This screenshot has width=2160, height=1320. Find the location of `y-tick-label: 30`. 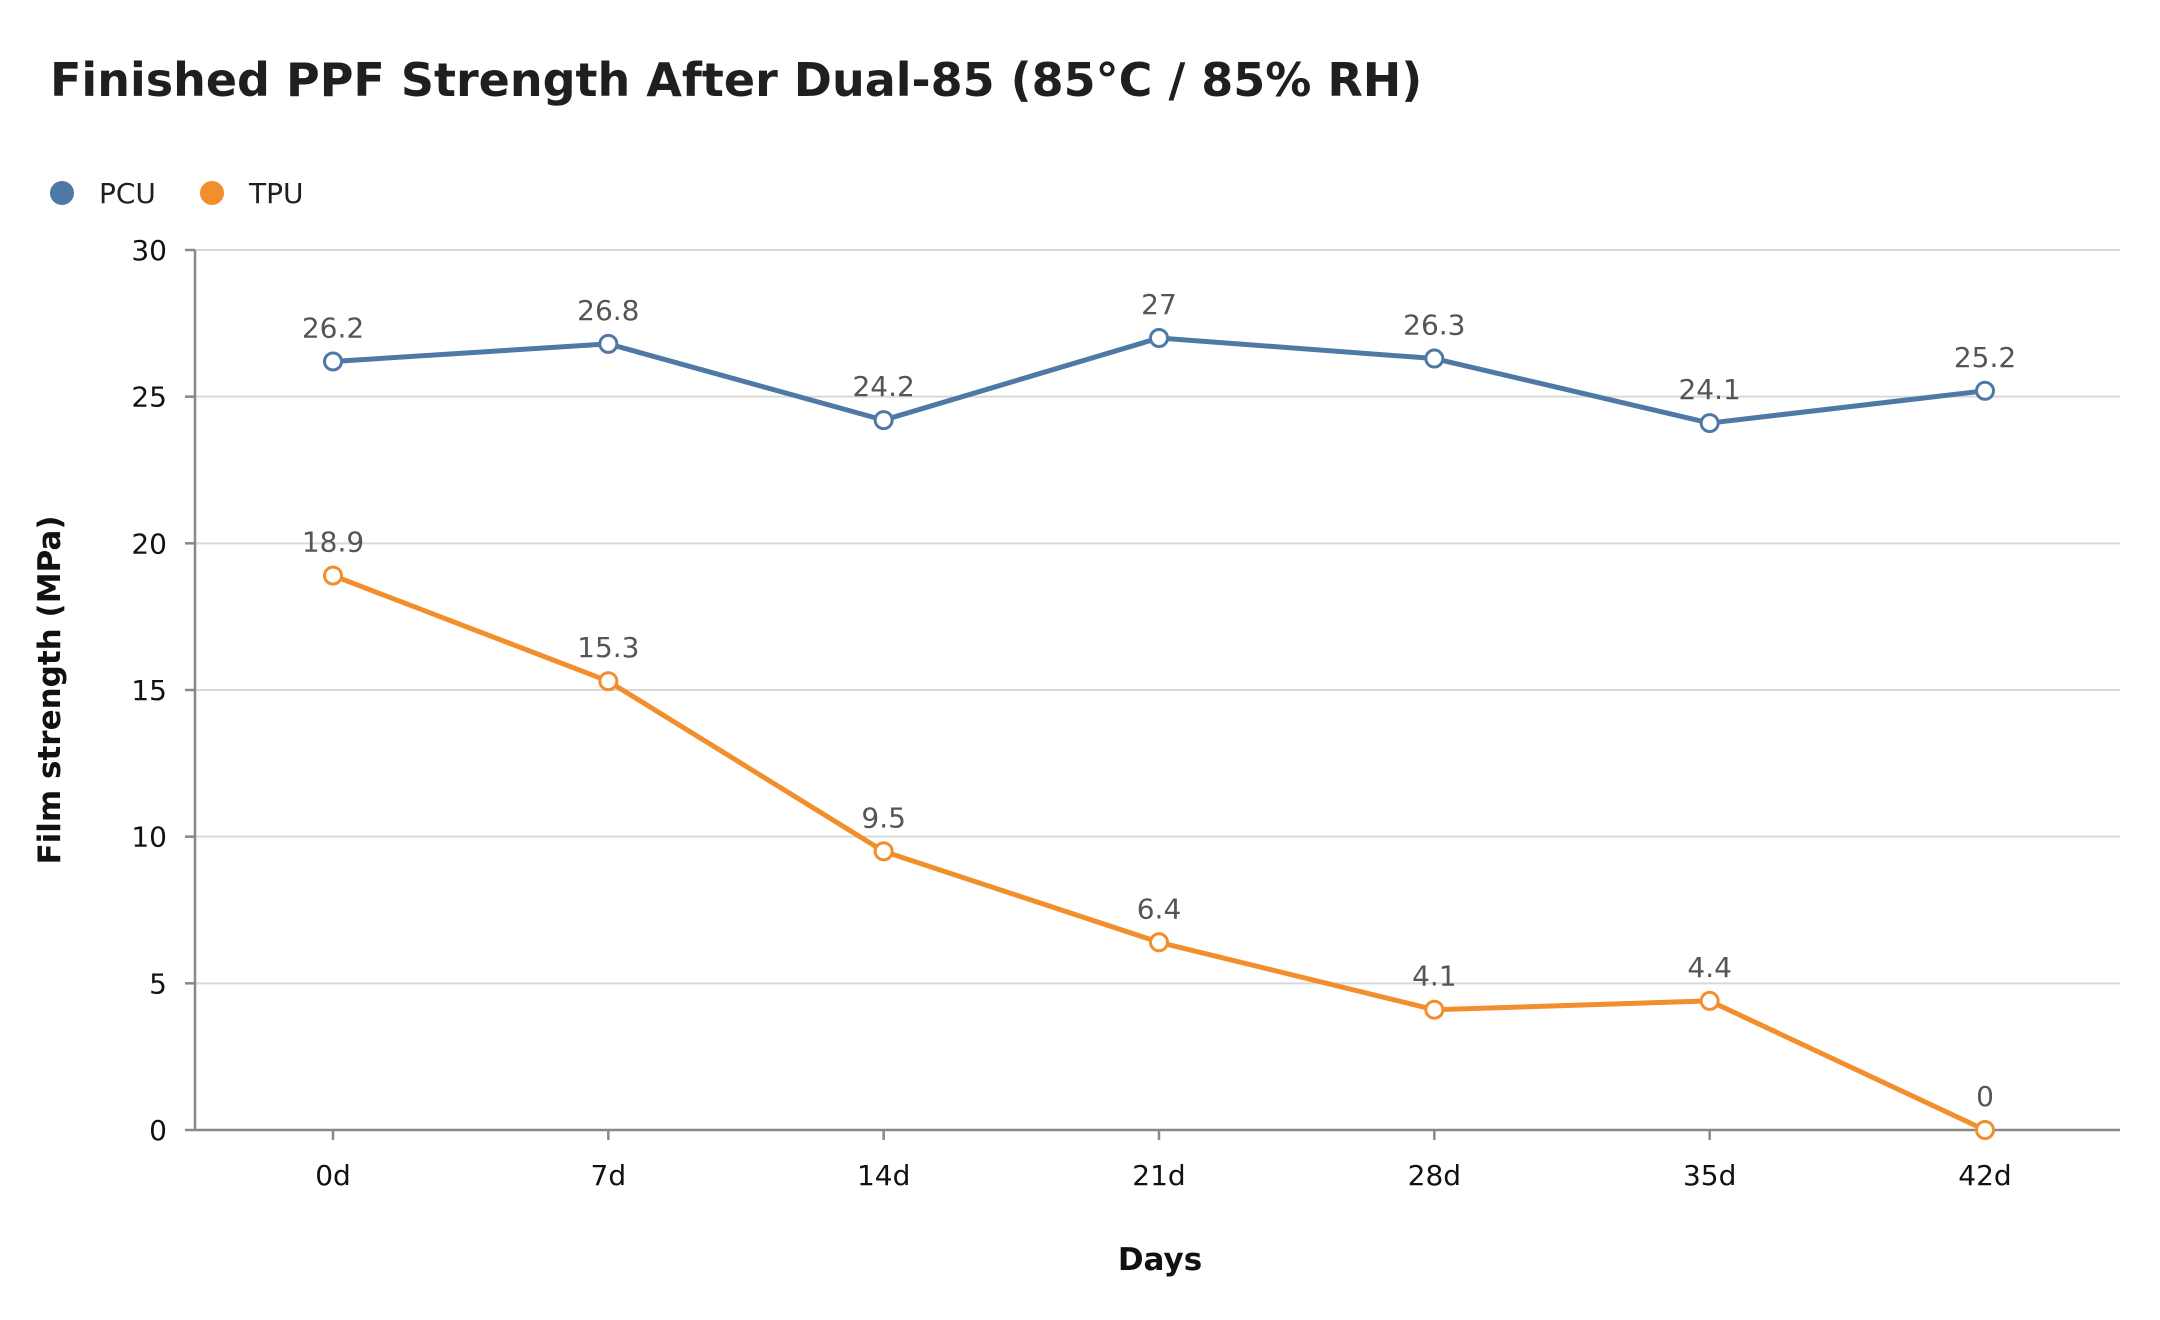

y-tick-label: 30 is located at coordinates (149, 250).